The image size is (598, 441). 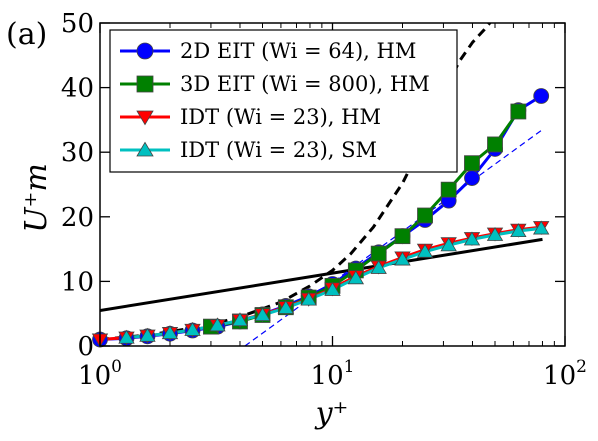 What do you see at coordinates (77, 282) in the screenshot?
I see `y-tick-label: 10` at bounding box center [77, 282].